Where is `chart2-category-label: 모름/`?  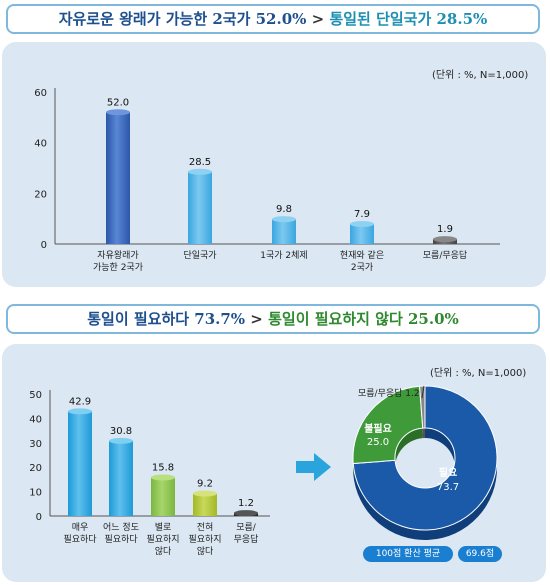
chart2-category-label: 모름/ is located at coordinates (246, 527).